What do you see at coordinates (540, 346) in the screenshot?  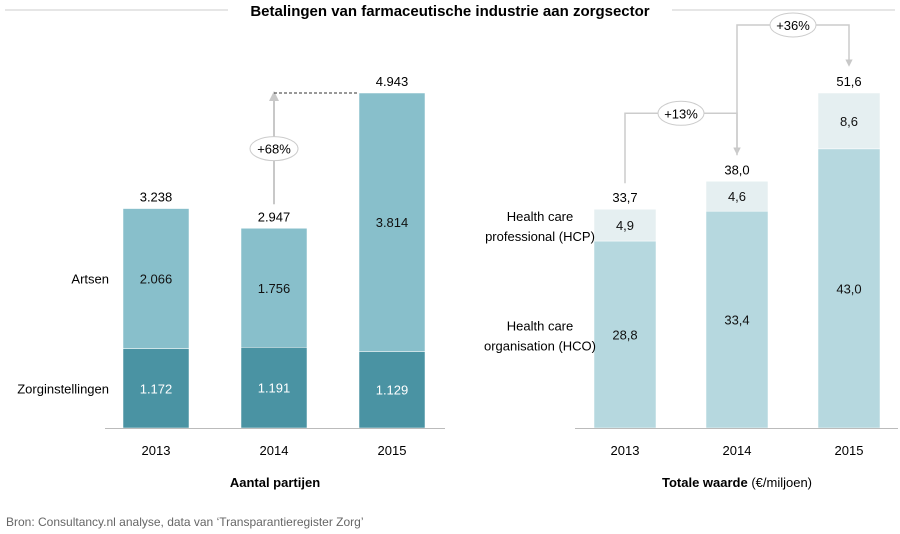 I see `series-label: organisation (HCO)` at bounding box center [540, 346].